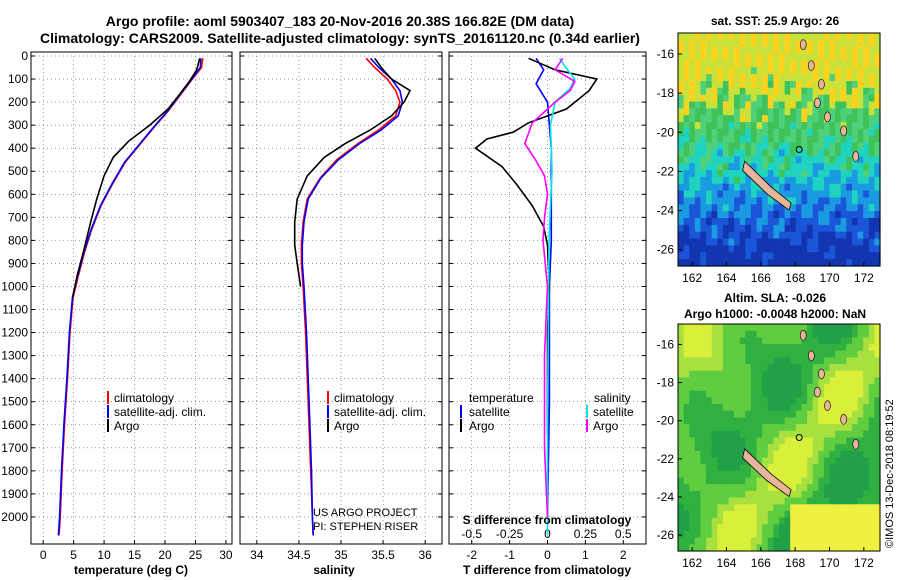  What do you see at coordinates (15, 310) in the screenshot?
I see `ytick-label: 1100` at bounding box center [15, 310].